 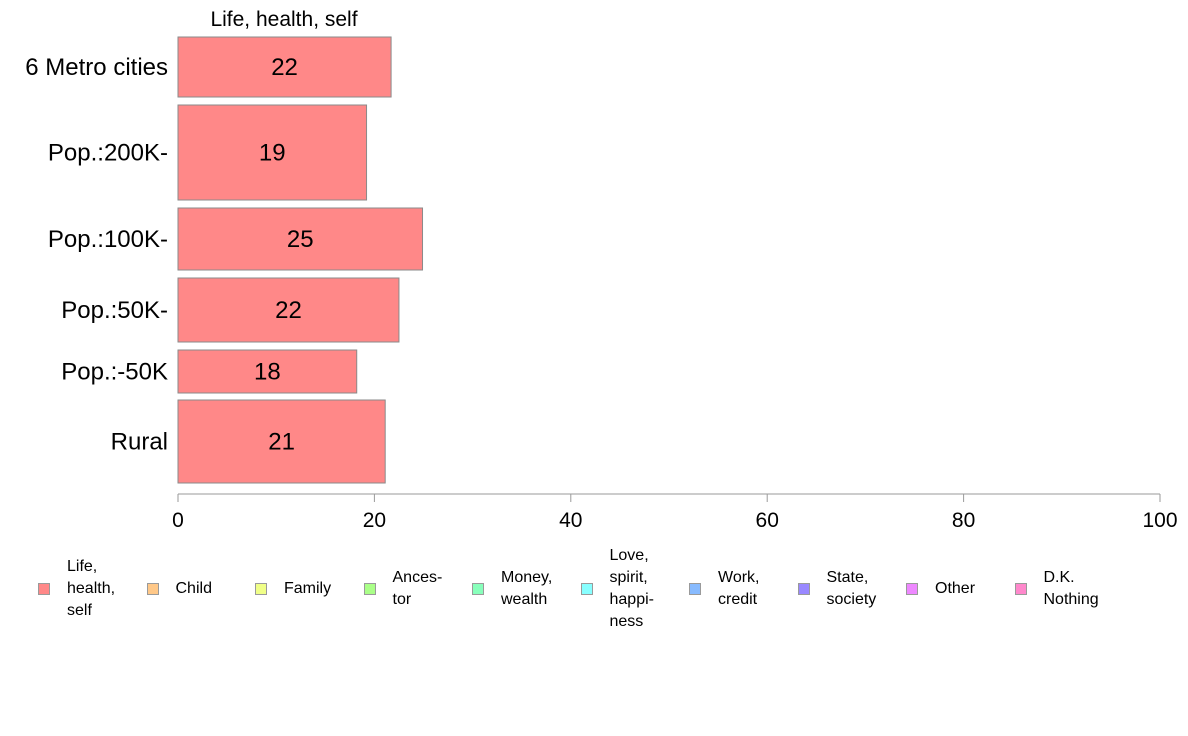 I want to click on legend-label: Ances- tor, so click(x=417, y=588).